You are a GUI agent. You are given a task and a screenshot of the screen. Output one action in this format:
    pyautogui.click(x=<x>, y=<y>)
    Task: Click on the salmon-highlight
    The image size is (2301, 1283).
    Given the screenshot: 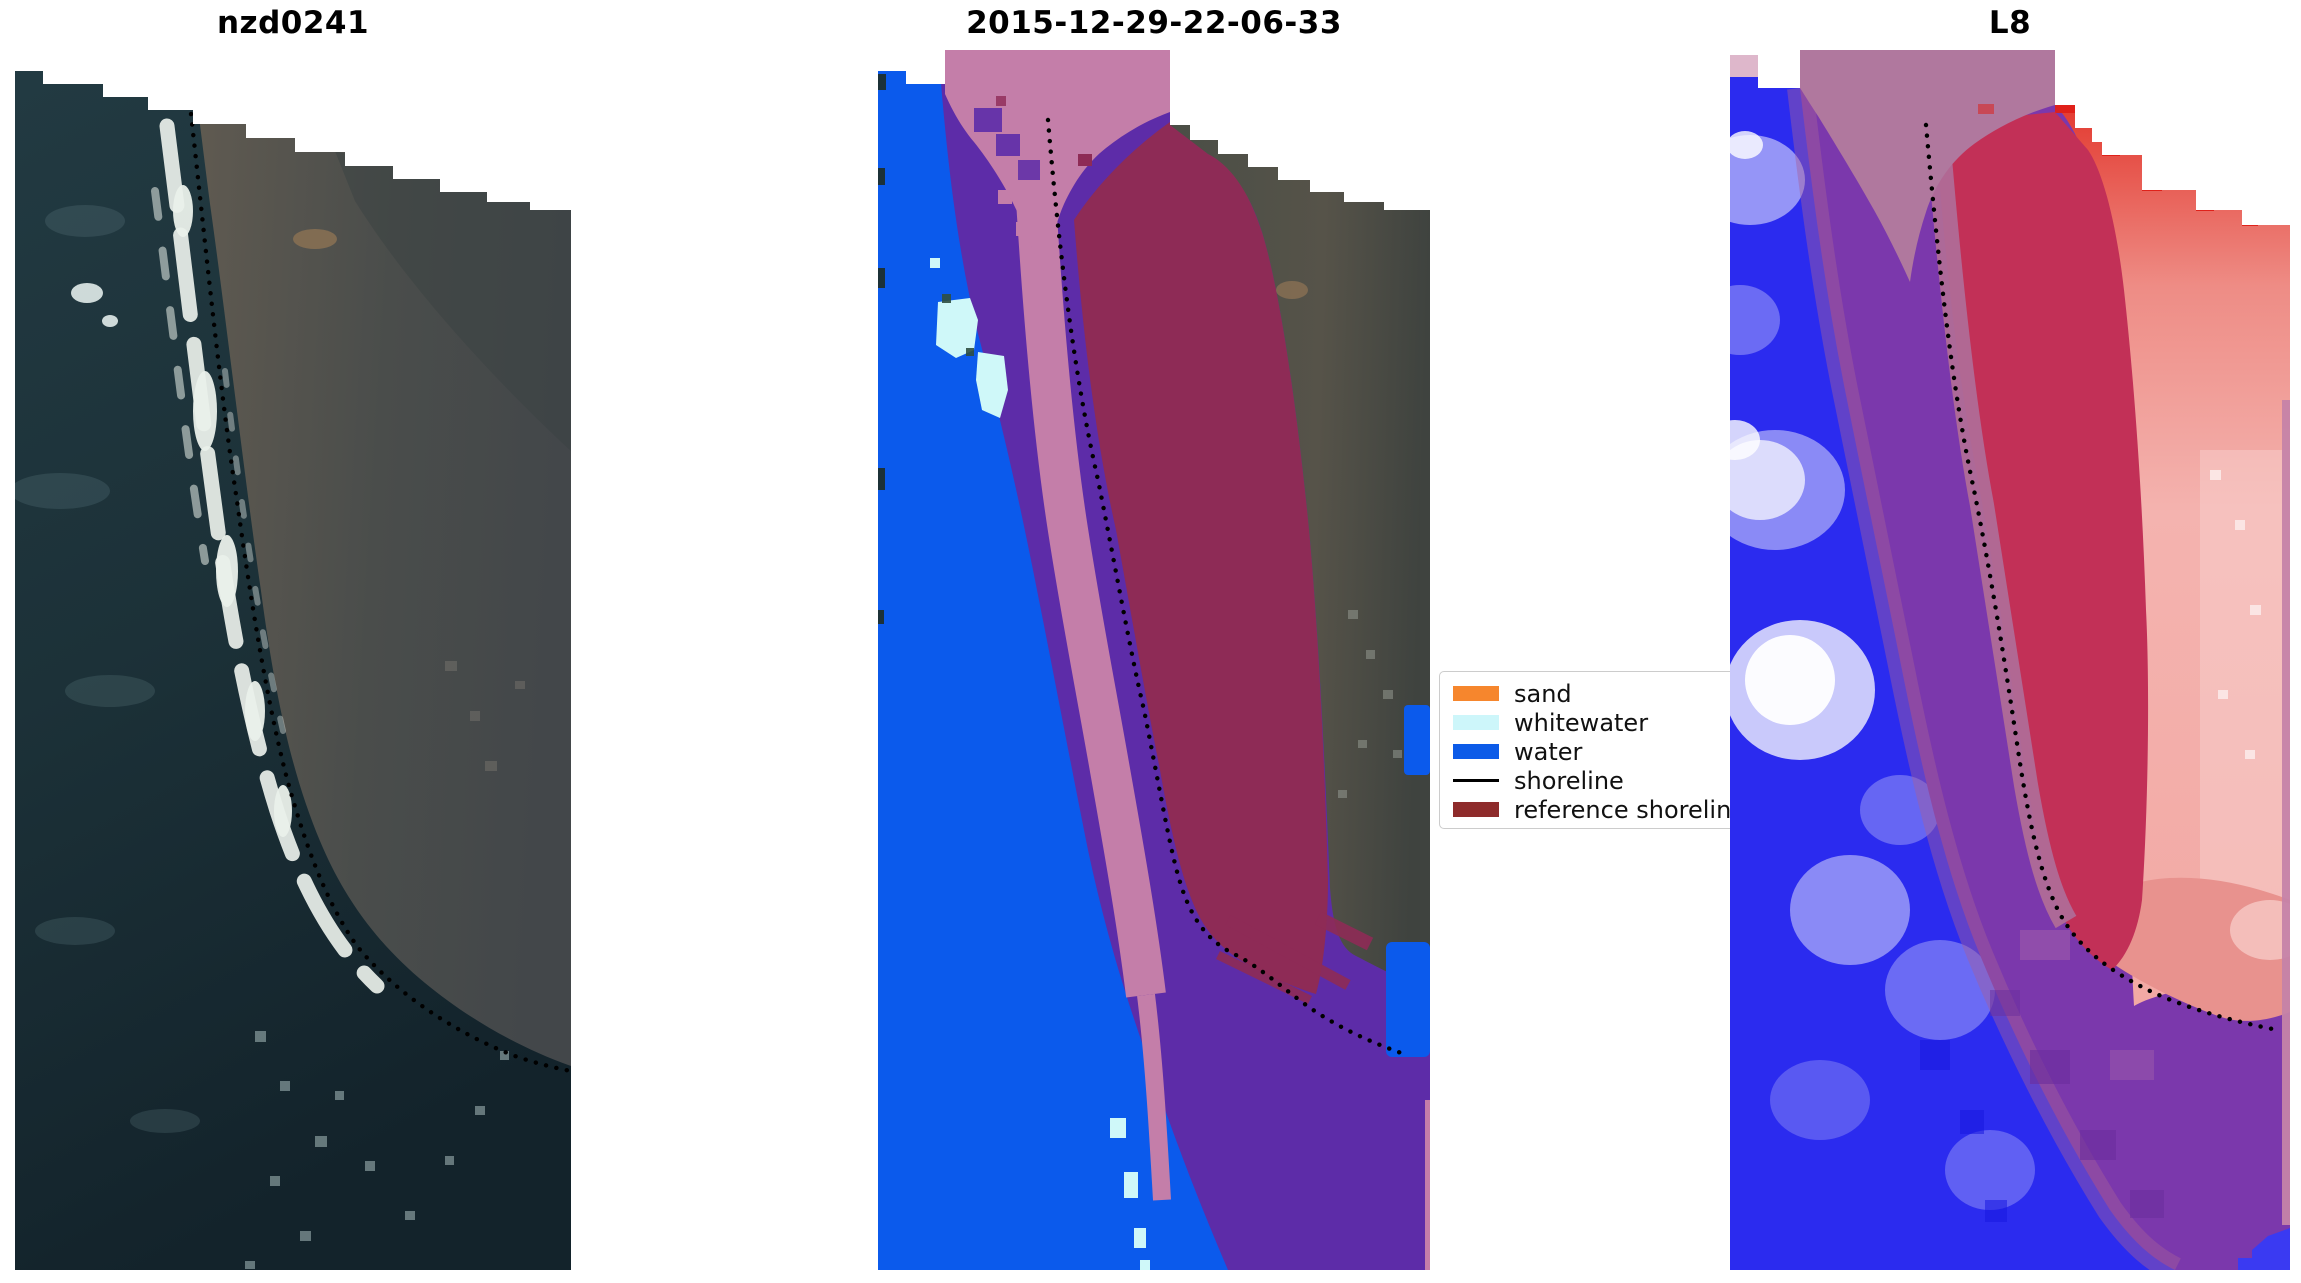 What is the action you would take?
    pyautogui.click(x=2260, y=930)
    